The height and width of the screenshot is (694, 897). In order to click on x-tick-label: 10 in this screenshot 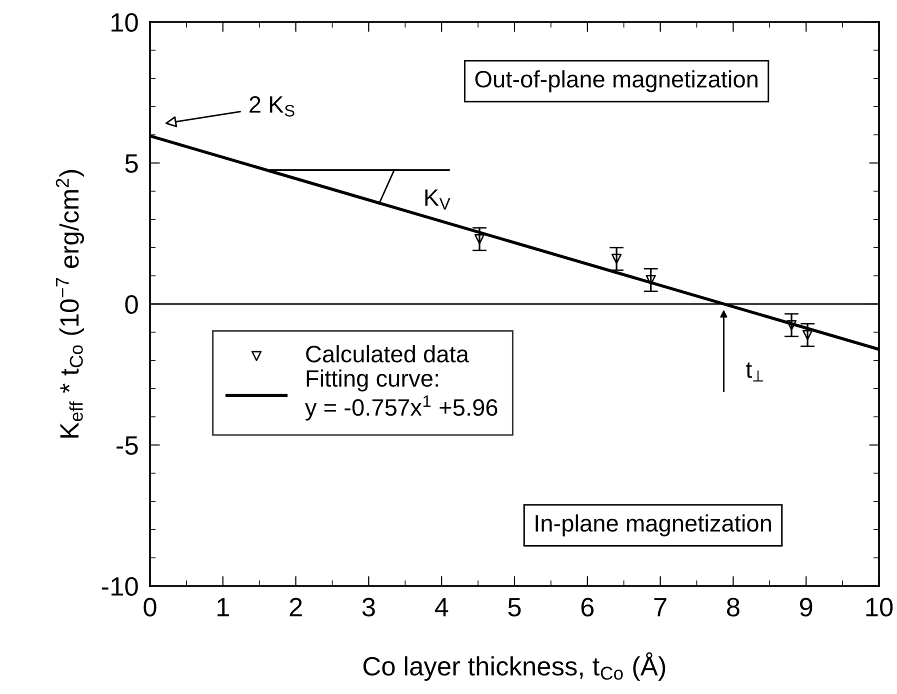, I will do `click(879, 607)`.